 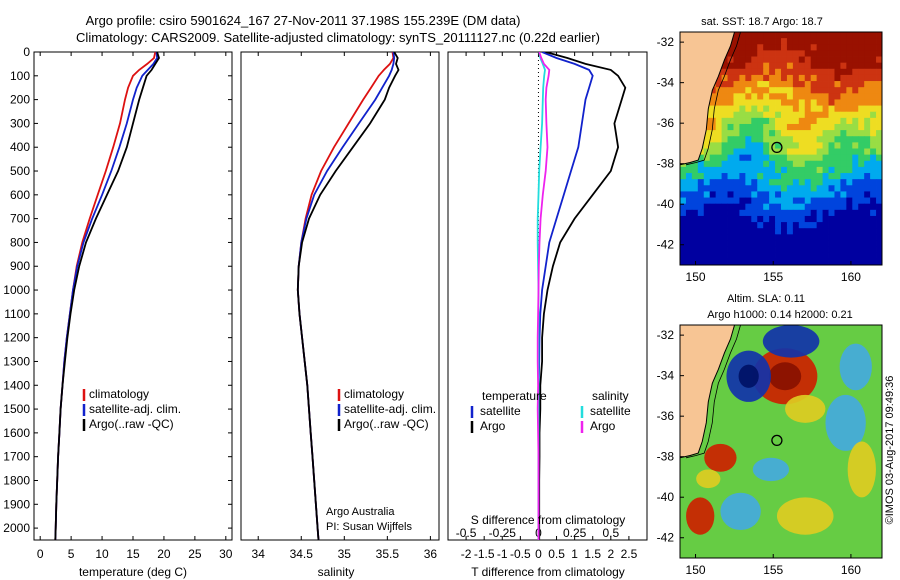 What do you see at coordinates (226, 554) in the screenshot?
I see `x-tick-label: 30` at bounding box center [226, 554].